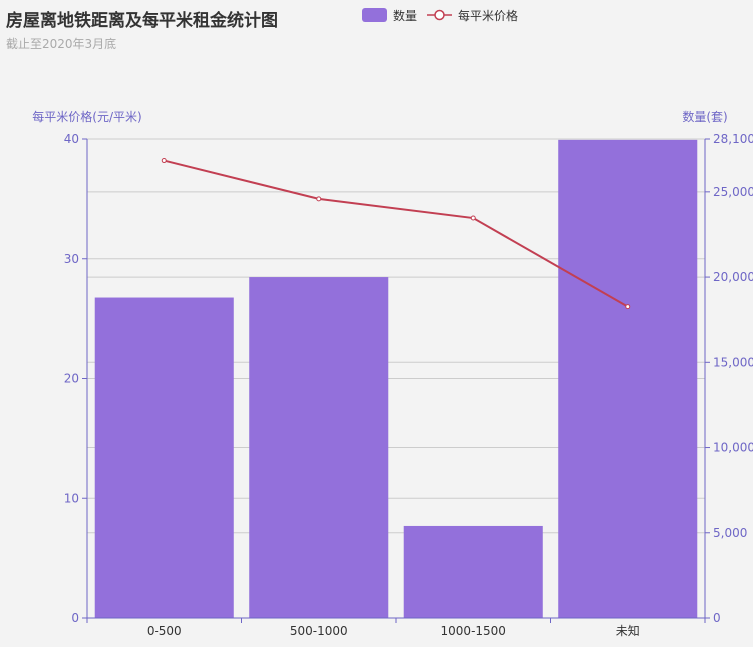  Describe the element at coordinates (488, 15) in the screenshot. I see `legend-label-price: 每平米价格` at that location.